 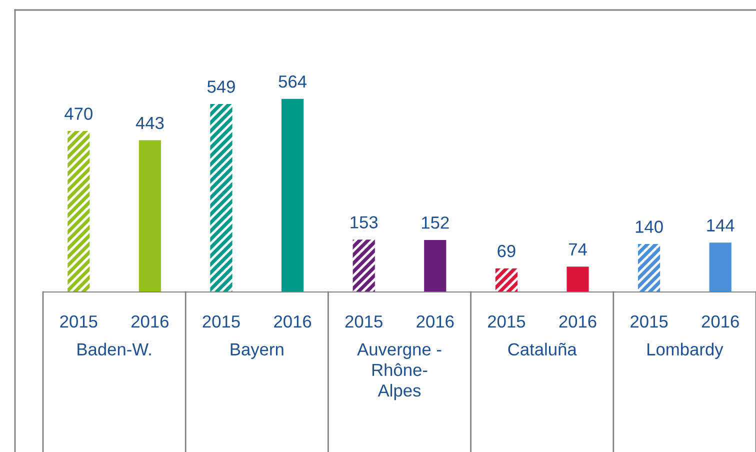 I want to click on data-label: 152, so click(x=435, y=222).